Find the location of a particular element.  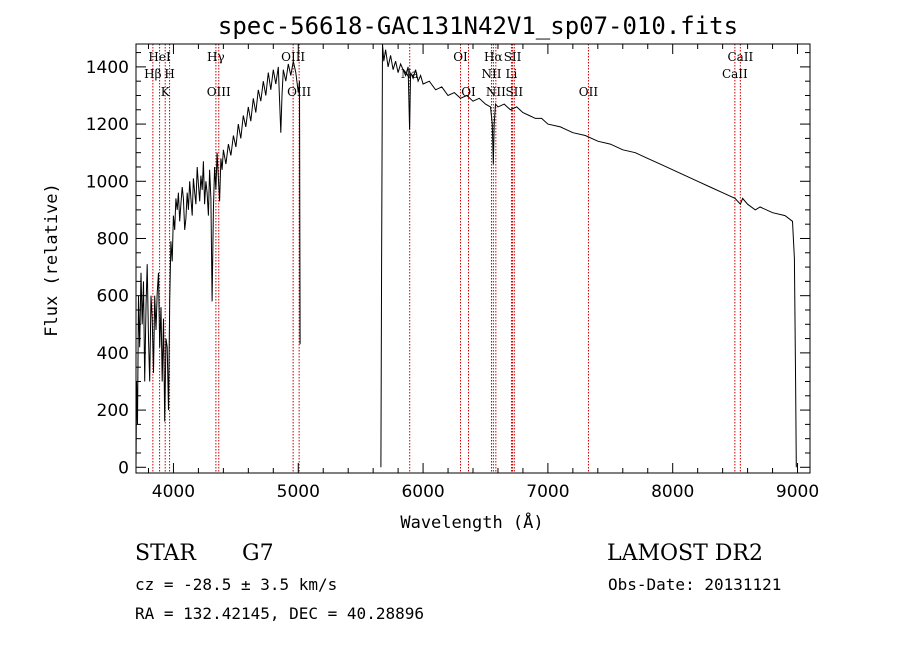

spectral-line-label: Li is located at coordinates (512, 74).